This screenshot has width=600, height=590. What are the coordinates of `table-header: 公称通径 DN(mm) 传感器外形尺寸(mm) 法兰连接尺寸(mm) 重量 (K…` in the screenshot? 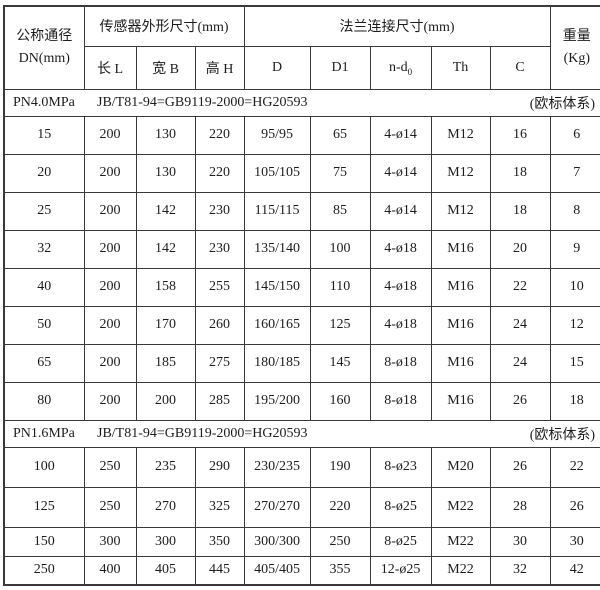 It's located at (301, 47).